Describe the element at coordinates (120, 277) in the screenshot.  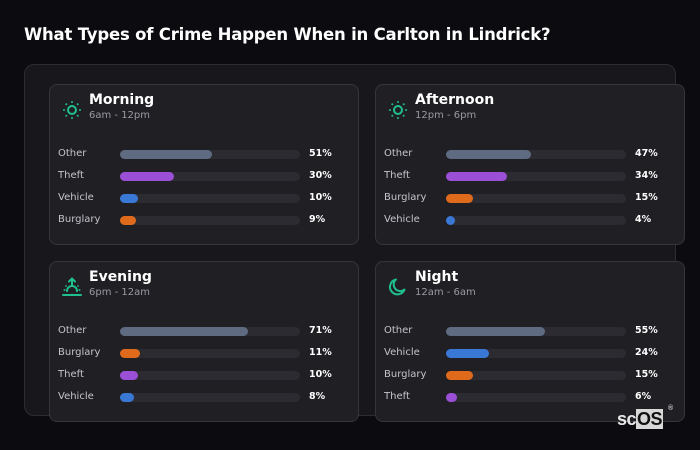
I see `period-title: Evening` at that location.